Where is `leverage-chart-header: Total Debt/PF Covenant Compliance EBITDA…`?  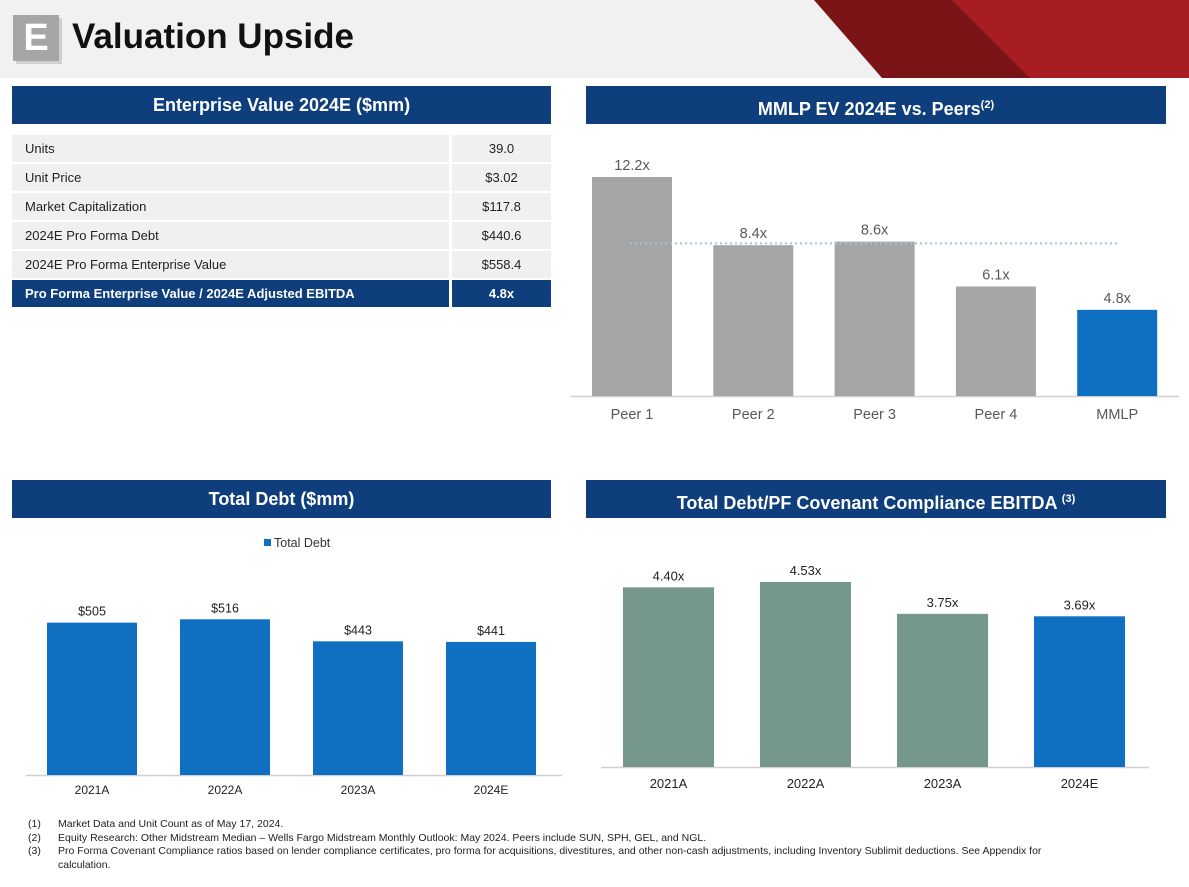 leverage-chart-header: Total Debt/PF Covenant Compliance EBITDA… is located at coordinates (876, 499).